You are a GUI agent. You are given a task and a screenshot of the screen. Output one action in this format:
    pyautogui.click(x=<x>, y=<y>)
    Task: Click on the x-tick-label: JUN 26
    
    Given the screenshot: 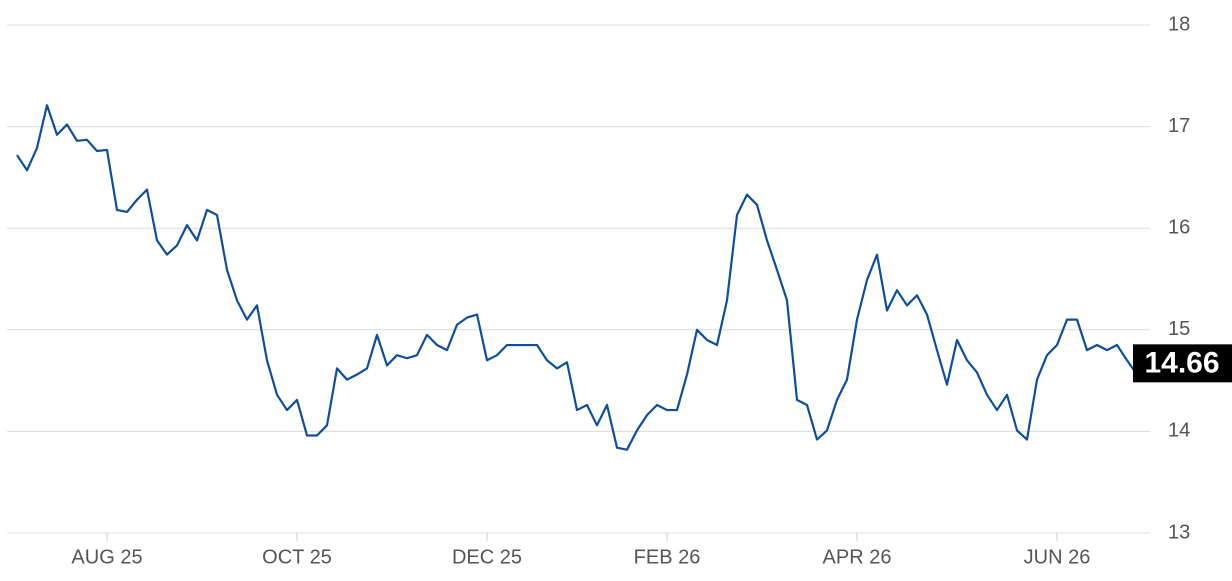 What is the action you would take?
    pyautogui.click(x=1057, y=557)
    